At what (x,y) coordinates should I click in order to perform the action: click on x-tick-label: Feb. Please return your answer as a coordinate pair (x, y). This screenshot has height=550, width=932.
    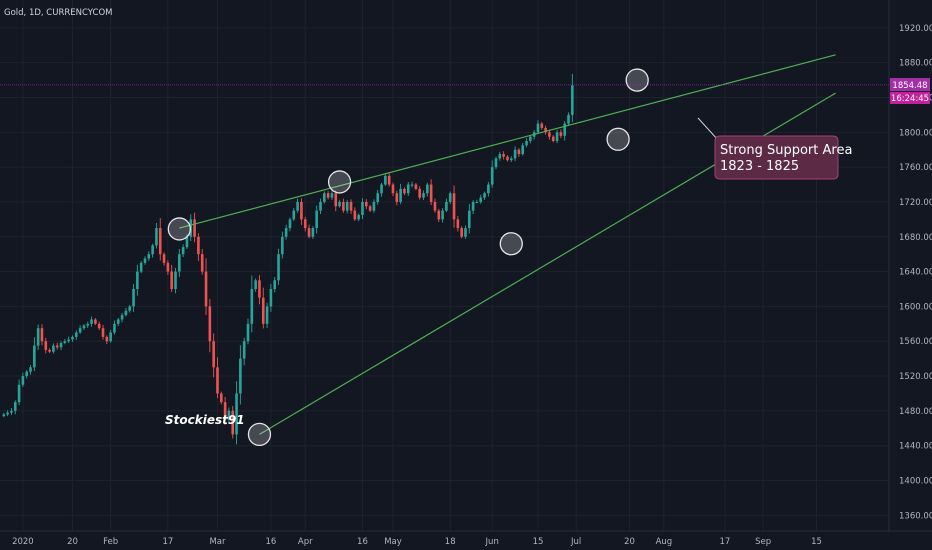
    Looking at the image, I should click on (110, 542).